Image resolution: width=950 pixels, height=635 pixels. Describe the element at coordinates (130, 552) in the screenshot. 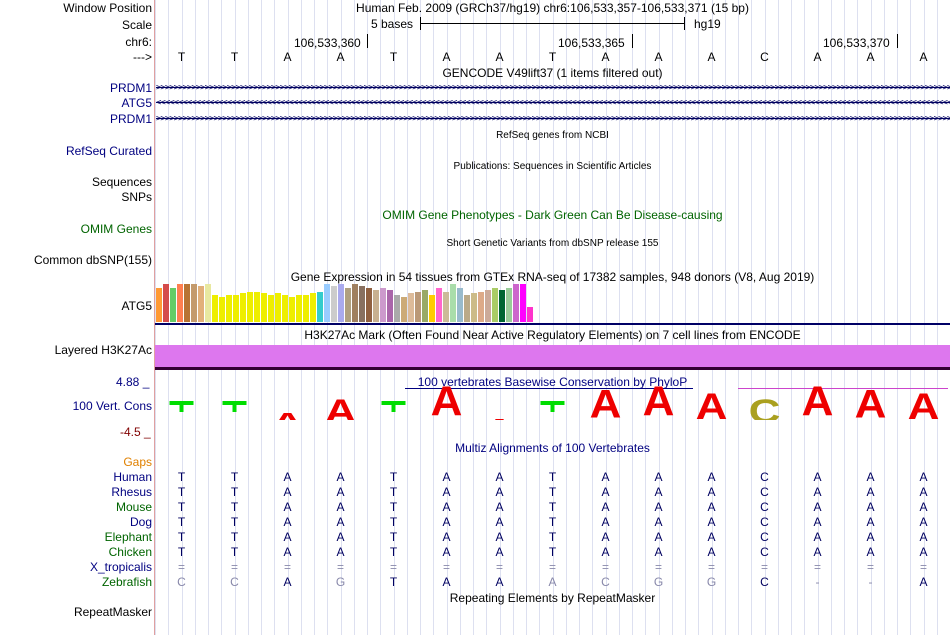

I see `species-label: Chicken` at that location.